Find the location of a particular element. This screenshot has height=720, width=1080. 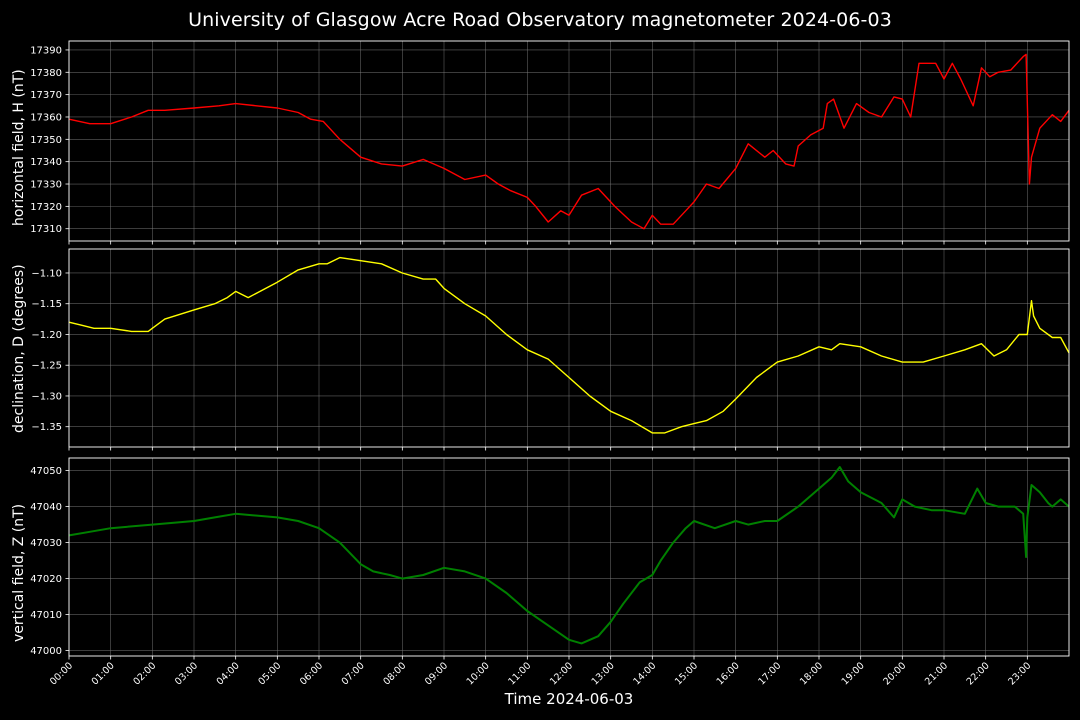

d-y-tick-label: −1.30 is located at coordinates (46, 396).